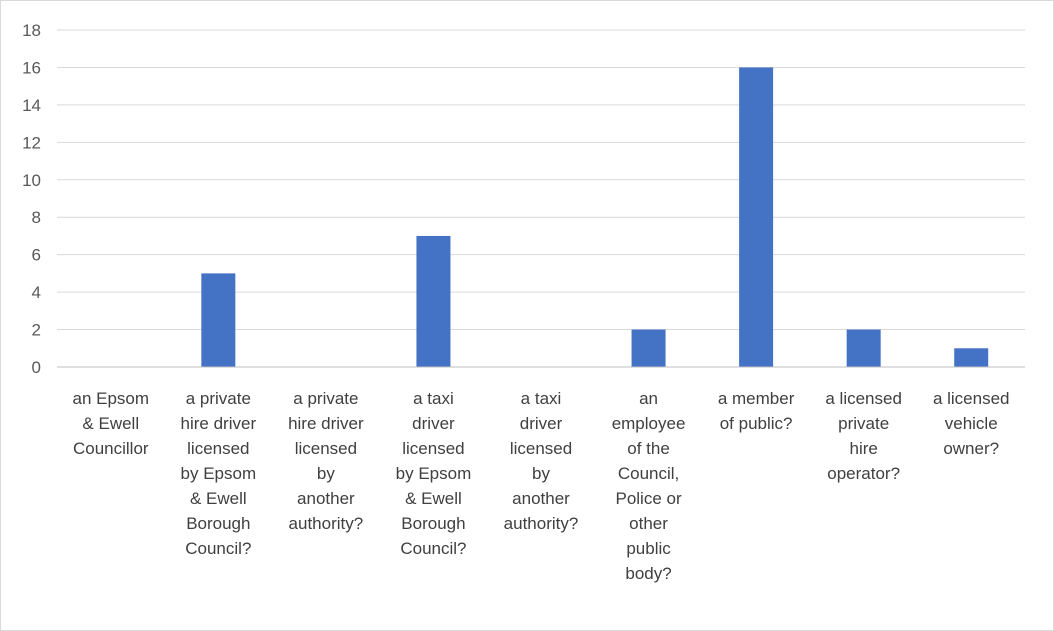 This screenshot has width=1054, height=631. What do you see at coordinates (31, 105) in the screenshot?
I see `y-tick-label: 14` at bounding box center [31, 105].